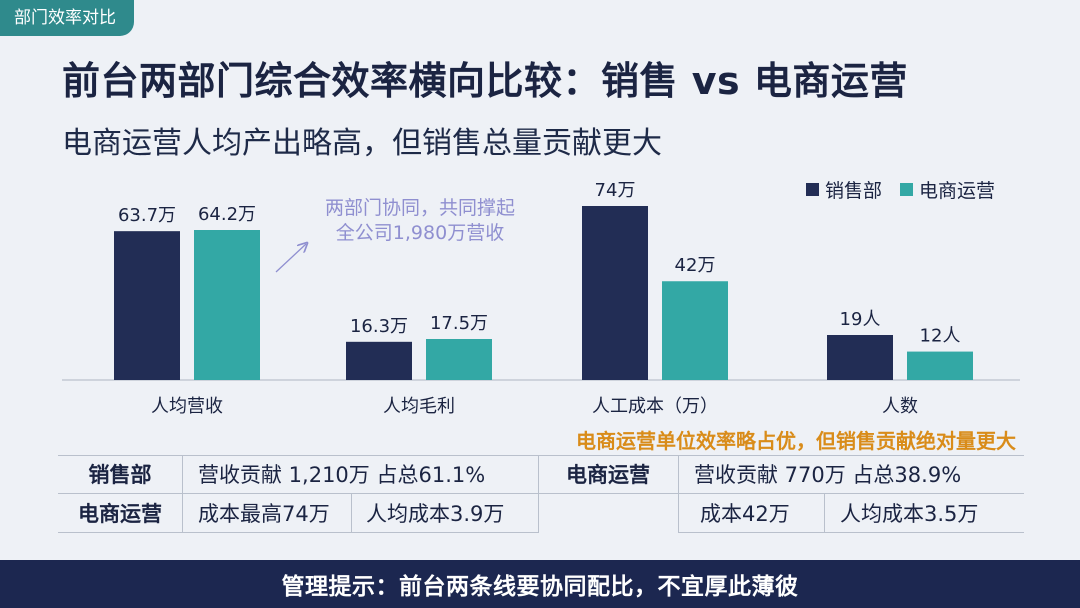 The image size is (1080, 608). I want to click on table-border-bottom-left, so click(298, 532).